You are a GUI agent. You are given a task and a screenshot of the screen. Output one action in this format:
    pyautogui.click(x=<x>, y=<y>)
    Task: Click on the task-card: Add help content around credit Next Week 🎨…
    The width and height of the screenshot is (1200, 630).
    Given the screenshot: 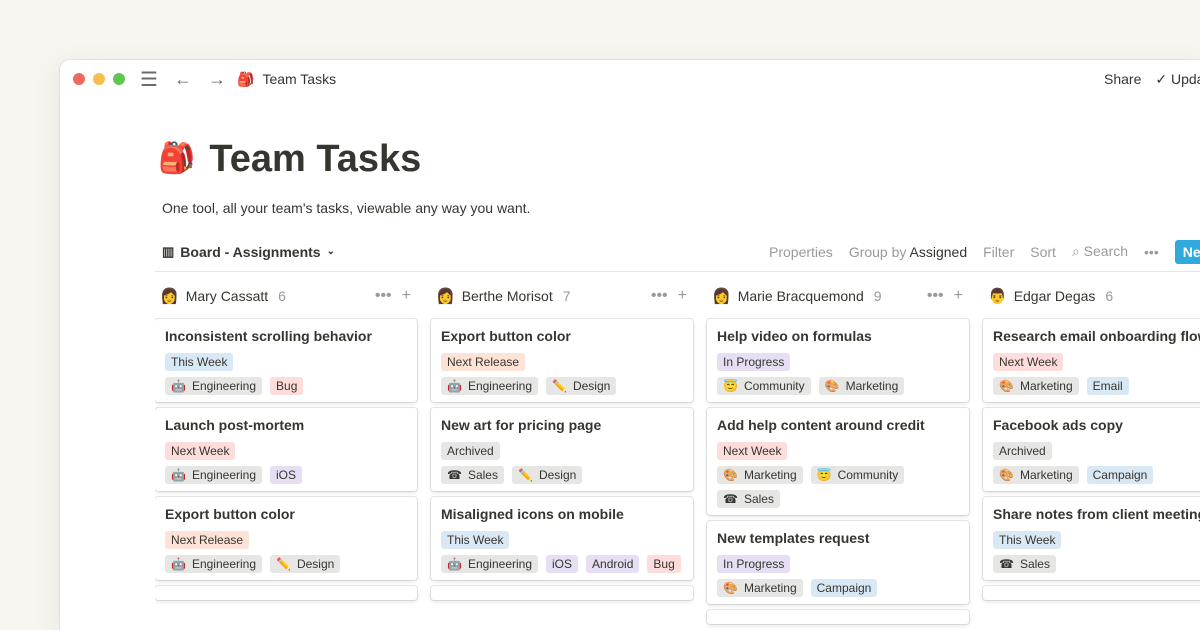 What is the action you would take?
    pyautogui.click(x=838, y=461)
    